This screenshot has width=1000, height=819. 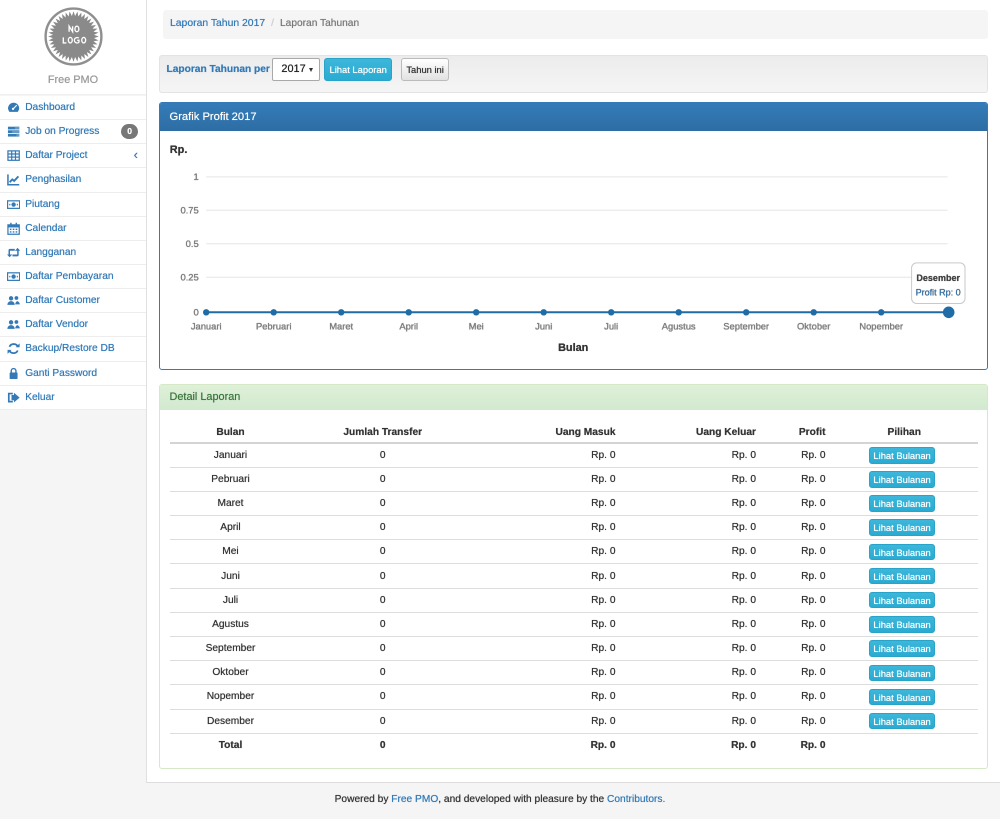 What do you see at coordinates (938, 278) in the screenshot?
I see `svg-text: Desember` at bounding box center [938, 278].